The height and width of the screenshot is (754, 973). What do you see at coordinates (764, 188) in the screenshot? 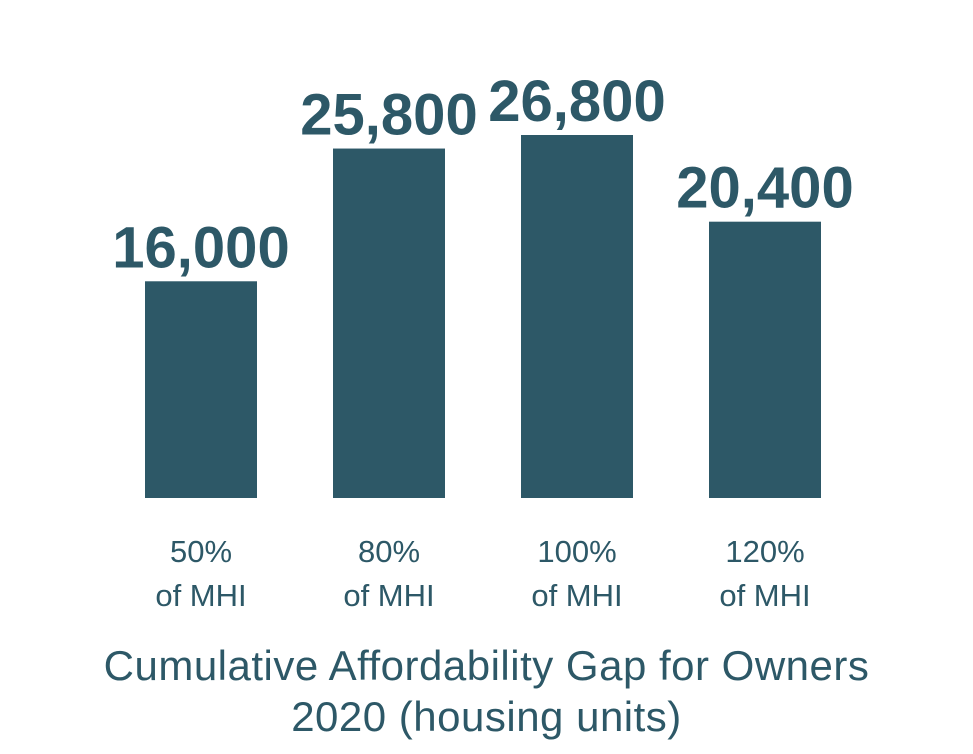
I see `data-label: 20,400` at bounding box center [764, 188].